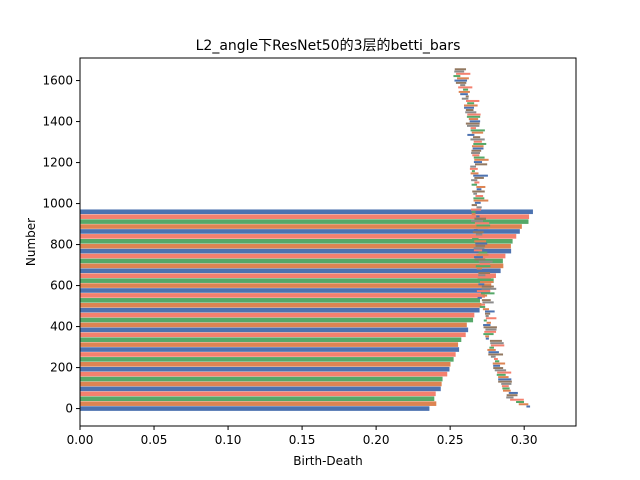  What do you see at coordinates (61, 245) in the screenshot?
I see `y-tick-label: 800` at bounding box center [61, 245].